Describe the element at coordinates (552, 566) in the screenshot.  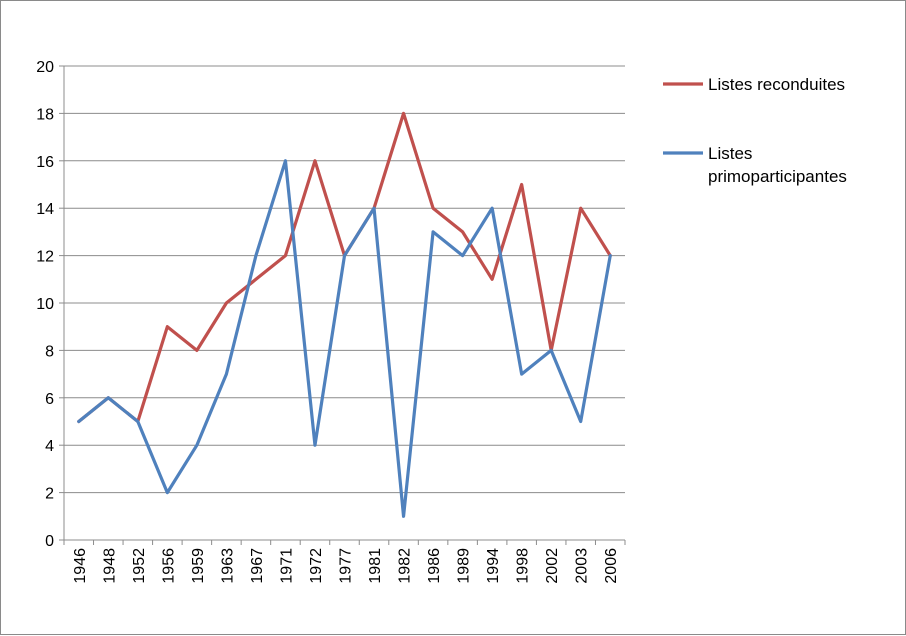
I see `x-tick-label: 2002` at that location.